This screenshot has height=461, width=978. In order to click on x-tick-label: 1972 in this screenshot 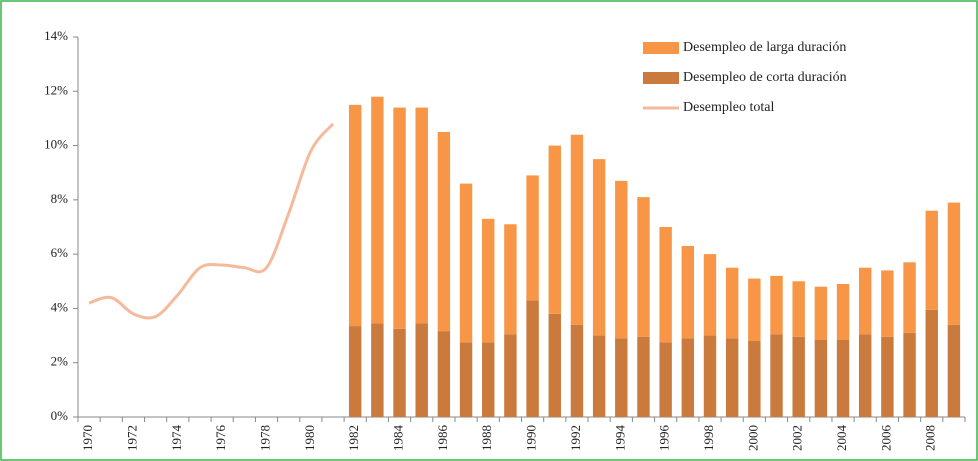, I will do `click(131, 438)`.